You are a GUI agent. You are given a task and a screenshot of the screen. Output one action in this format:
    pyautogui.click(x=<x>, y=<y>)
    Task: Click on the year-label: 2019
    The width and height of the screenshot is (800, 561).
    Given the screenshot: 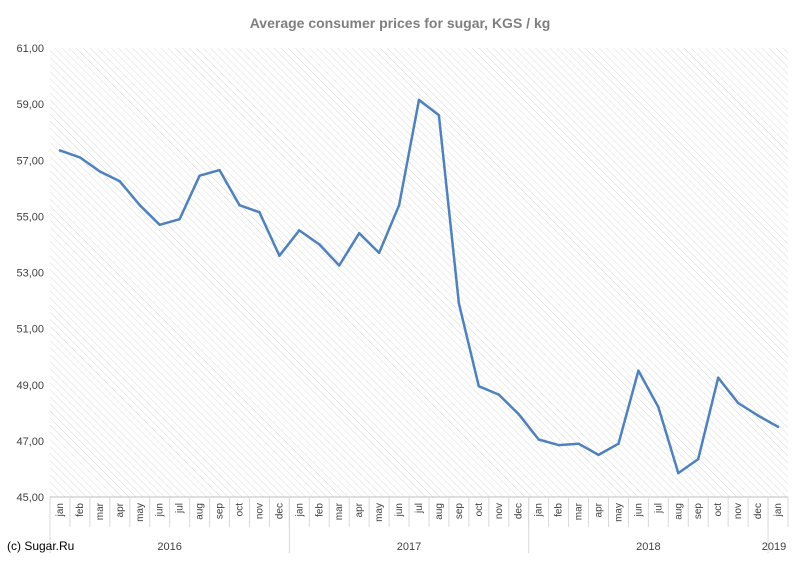 What is the action you would take?
    pyautogui.click(x=774, y=547)
    